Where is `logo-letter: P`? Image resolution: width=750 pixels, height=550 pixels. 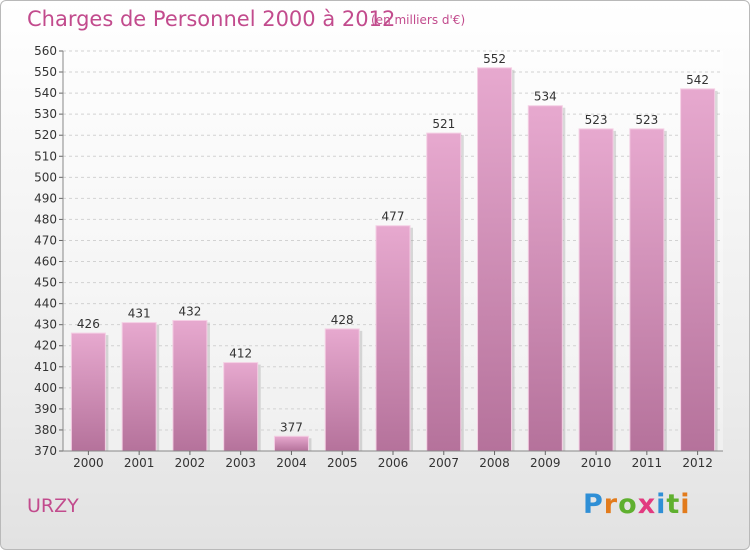
logo-letter: P is located at coordinates (593, 504).